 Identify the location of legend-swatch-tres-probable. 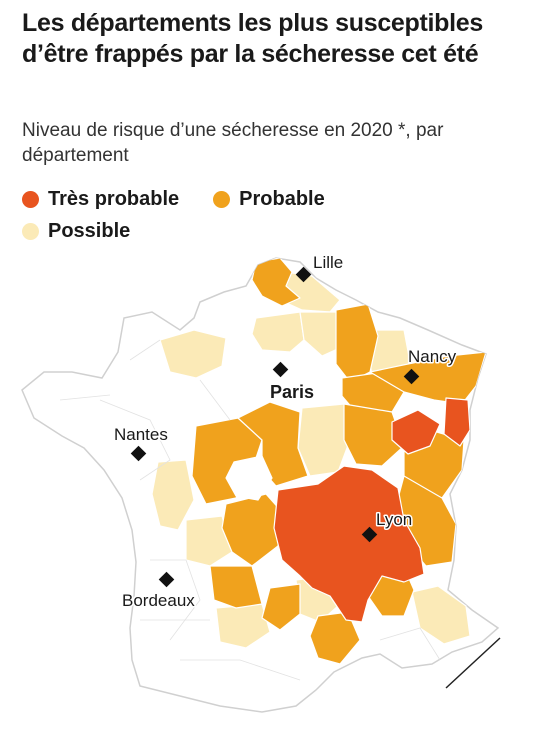
(30, 199).